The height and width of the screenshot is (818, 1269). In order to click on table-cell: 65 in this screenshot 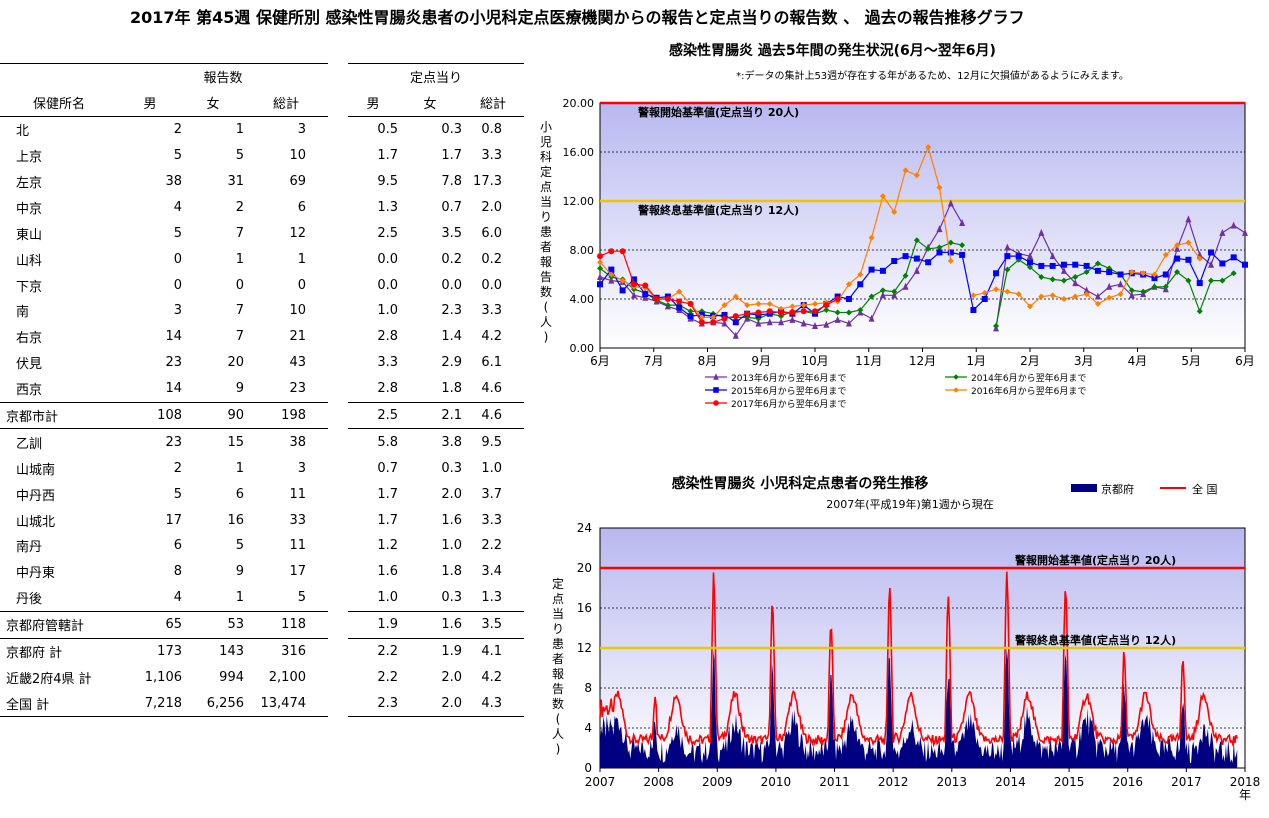, I will do `click(150, 624)`.